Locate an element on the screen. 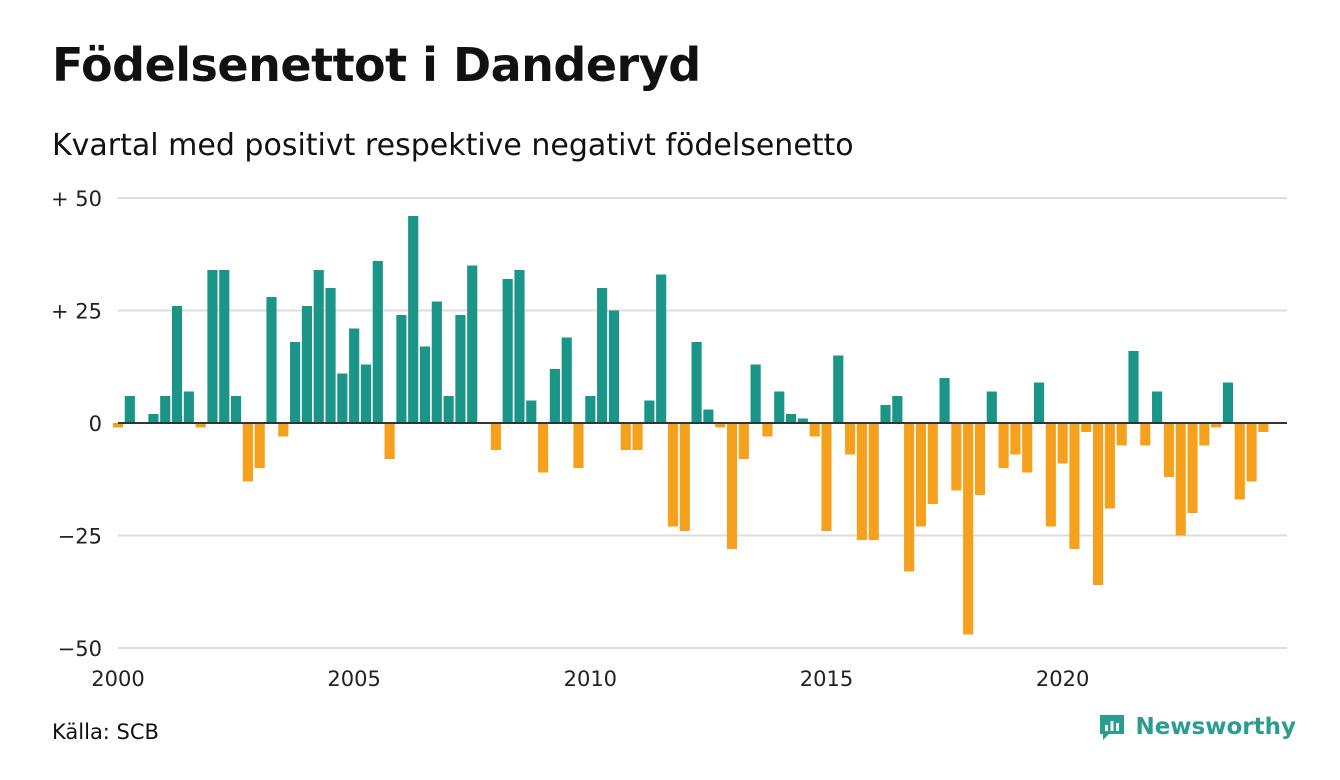 The image size is (1340, 780). newsworthy-logo-icon is located at coordinates (1112, 727).